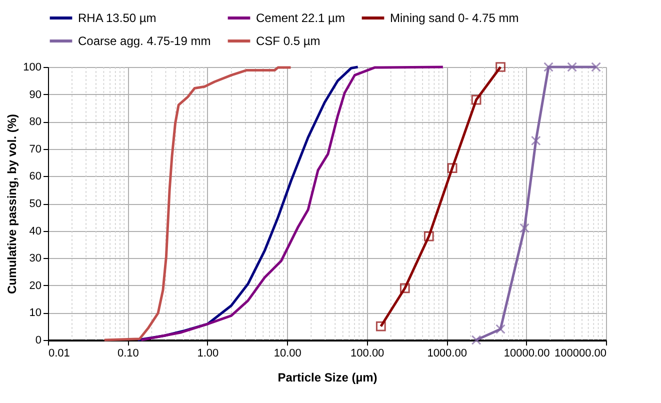  I want to click on x-tick-label: 1.00, so click(208, 354).